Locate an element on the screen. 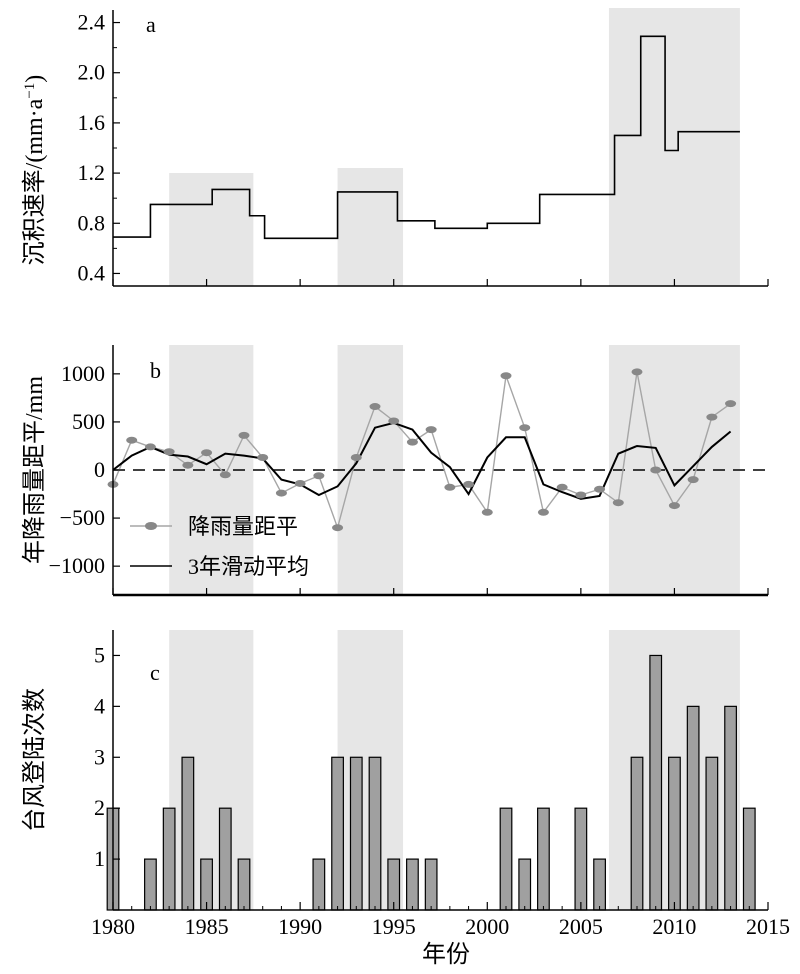 This screenshot has height=974, width=800. rain-point-2009 is located at coordinates (656, 470).